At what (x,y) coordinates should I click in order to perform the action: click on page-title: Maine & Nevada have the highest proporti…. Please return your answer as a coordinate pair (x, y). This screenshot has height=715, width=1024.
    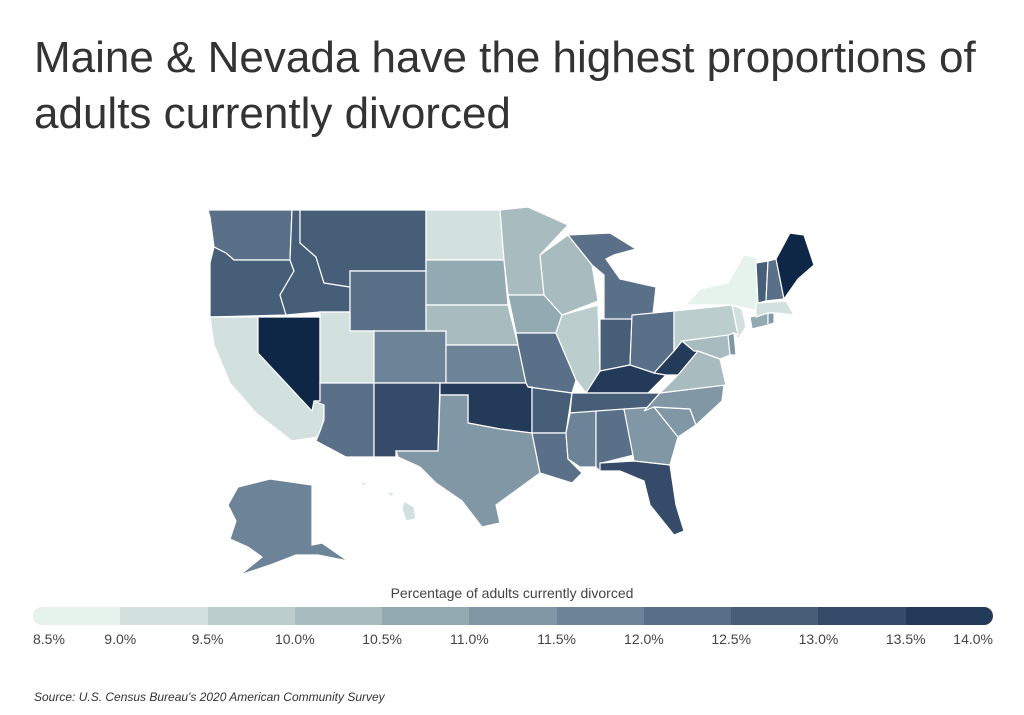
    Looking at the image, I should click on (505, 85).